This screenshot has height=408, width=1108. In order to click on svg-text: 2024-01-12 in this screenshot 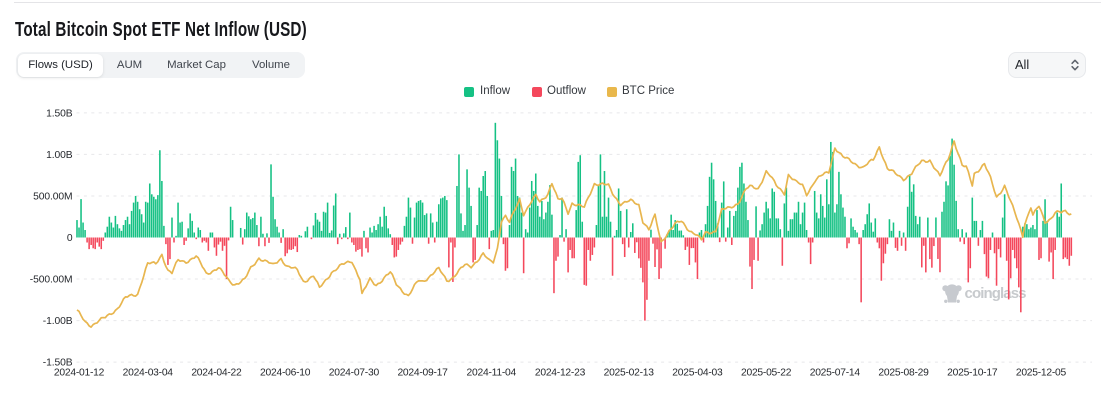, I will do `click(79, 373)`.